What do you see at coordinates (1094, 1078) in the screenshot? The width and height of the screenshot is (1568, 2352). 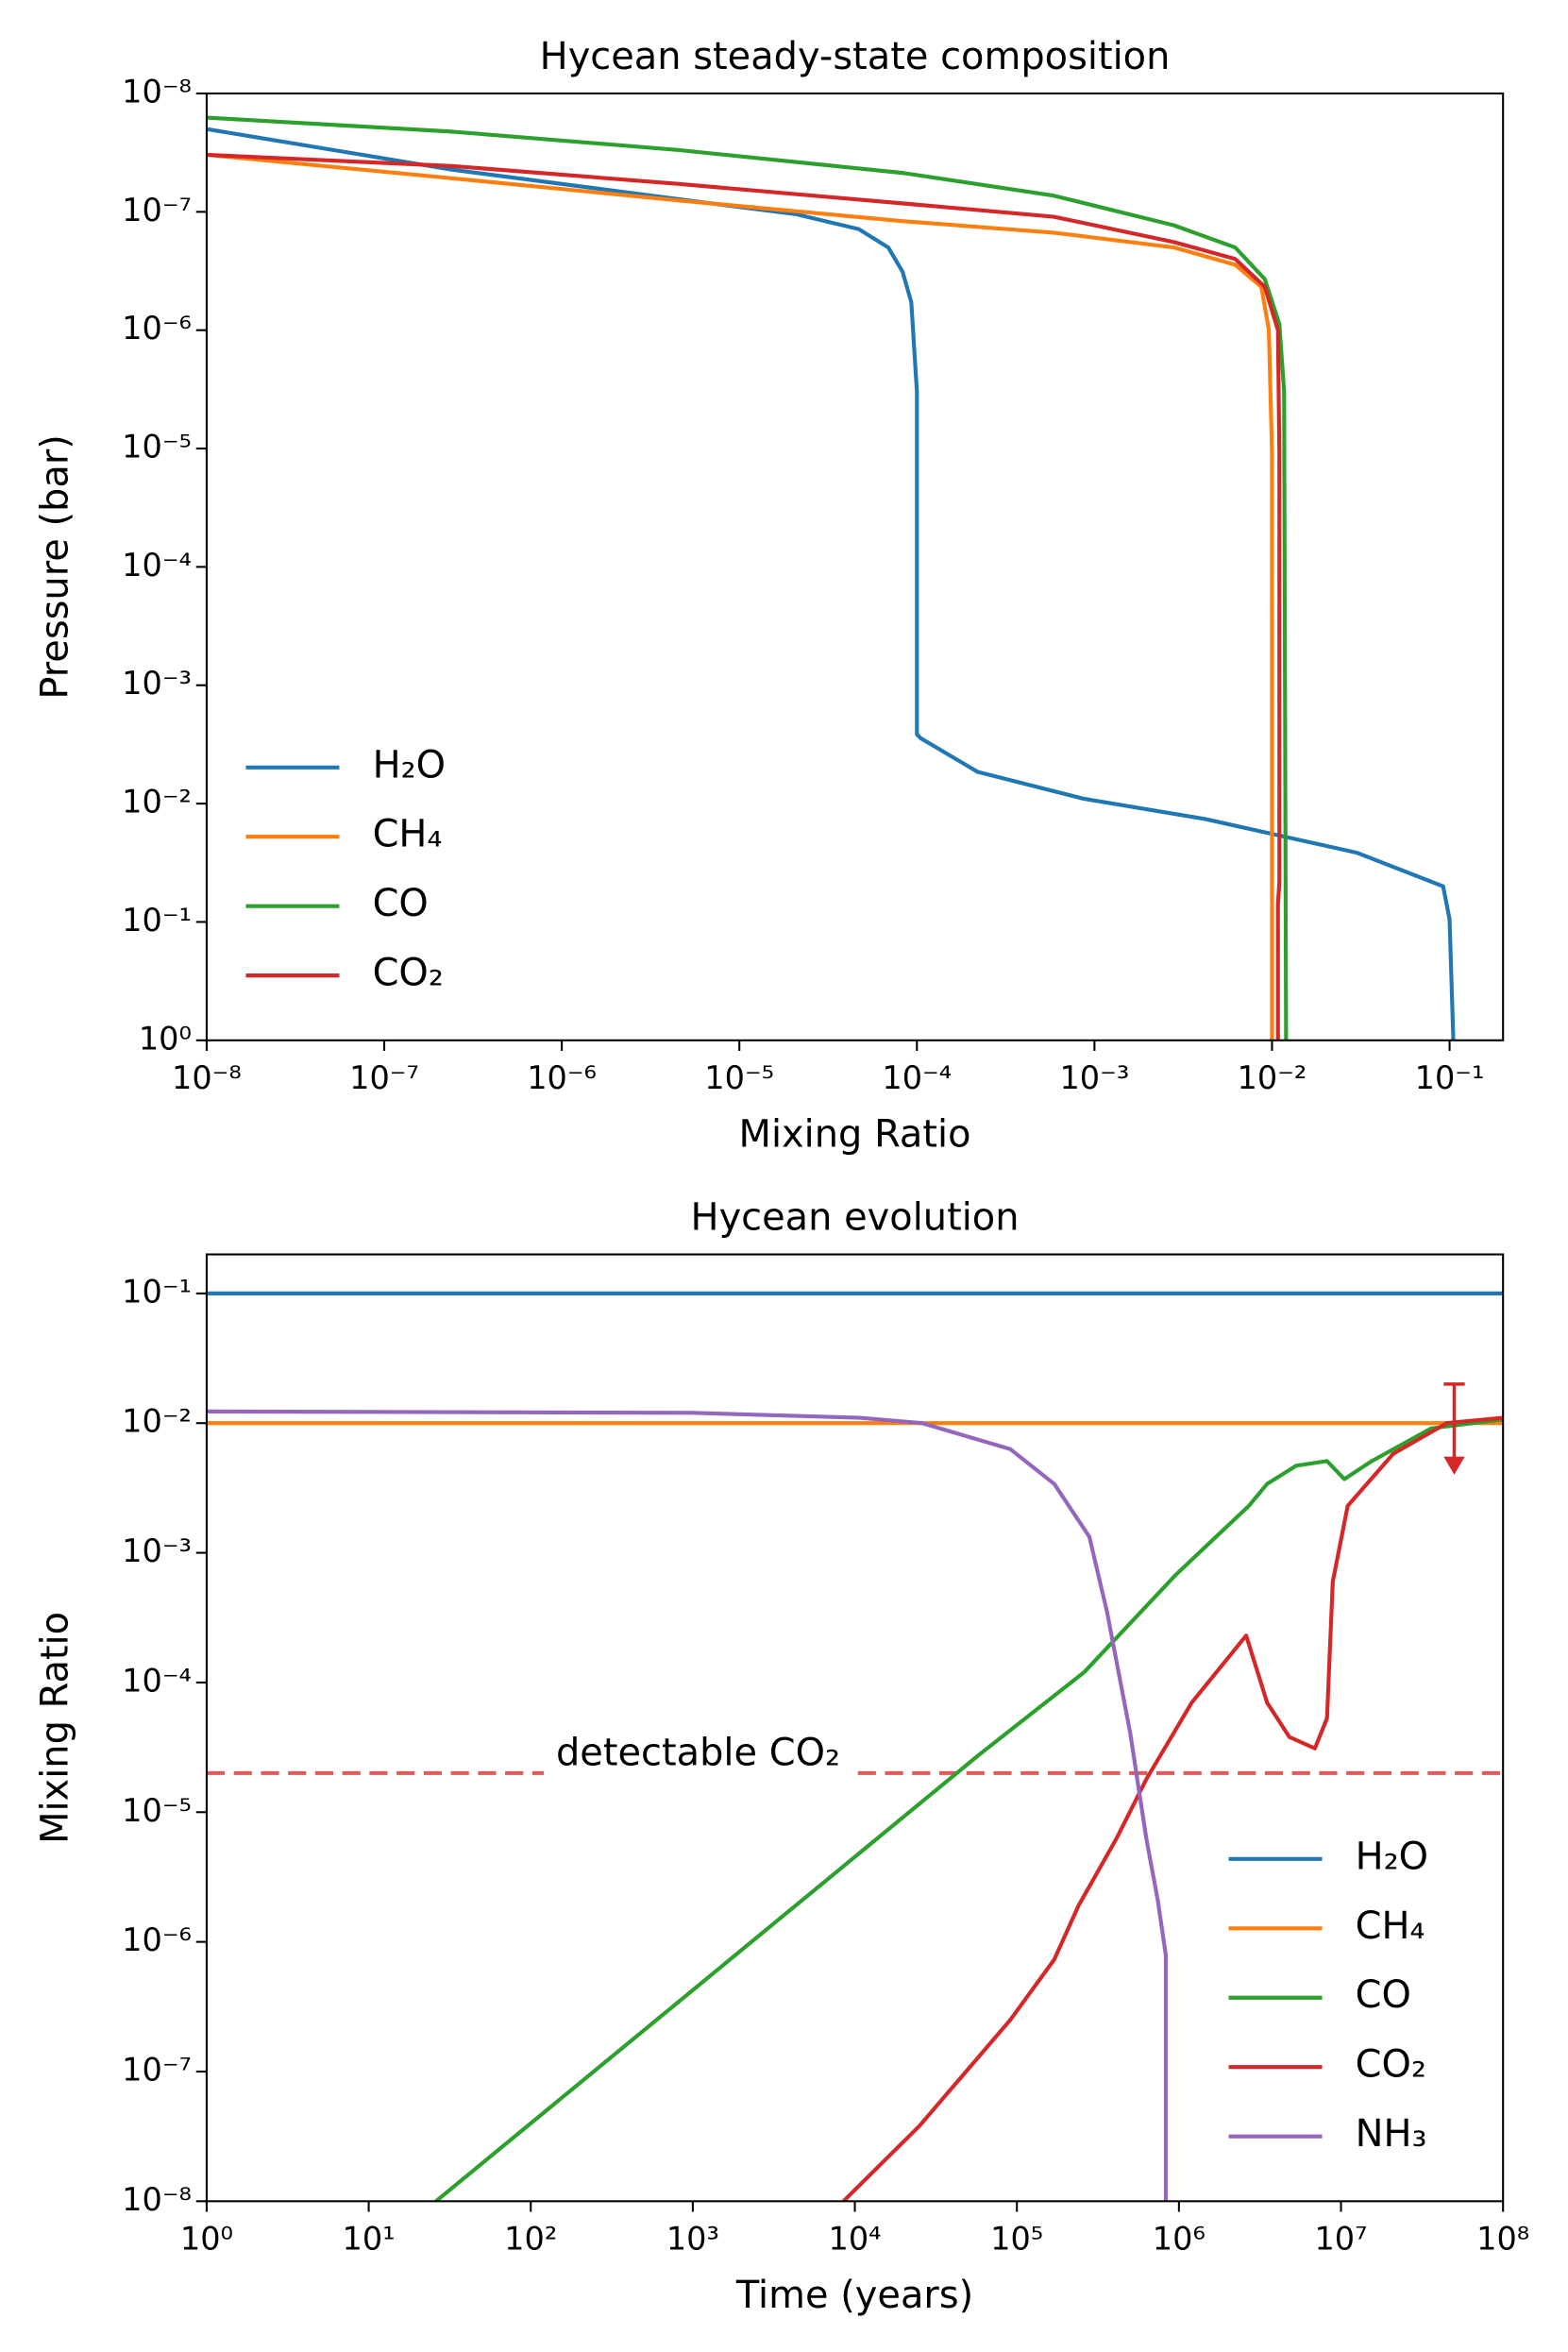 I see `x-tick-label: 10⁻³` at bounding box center [1094, 1078].